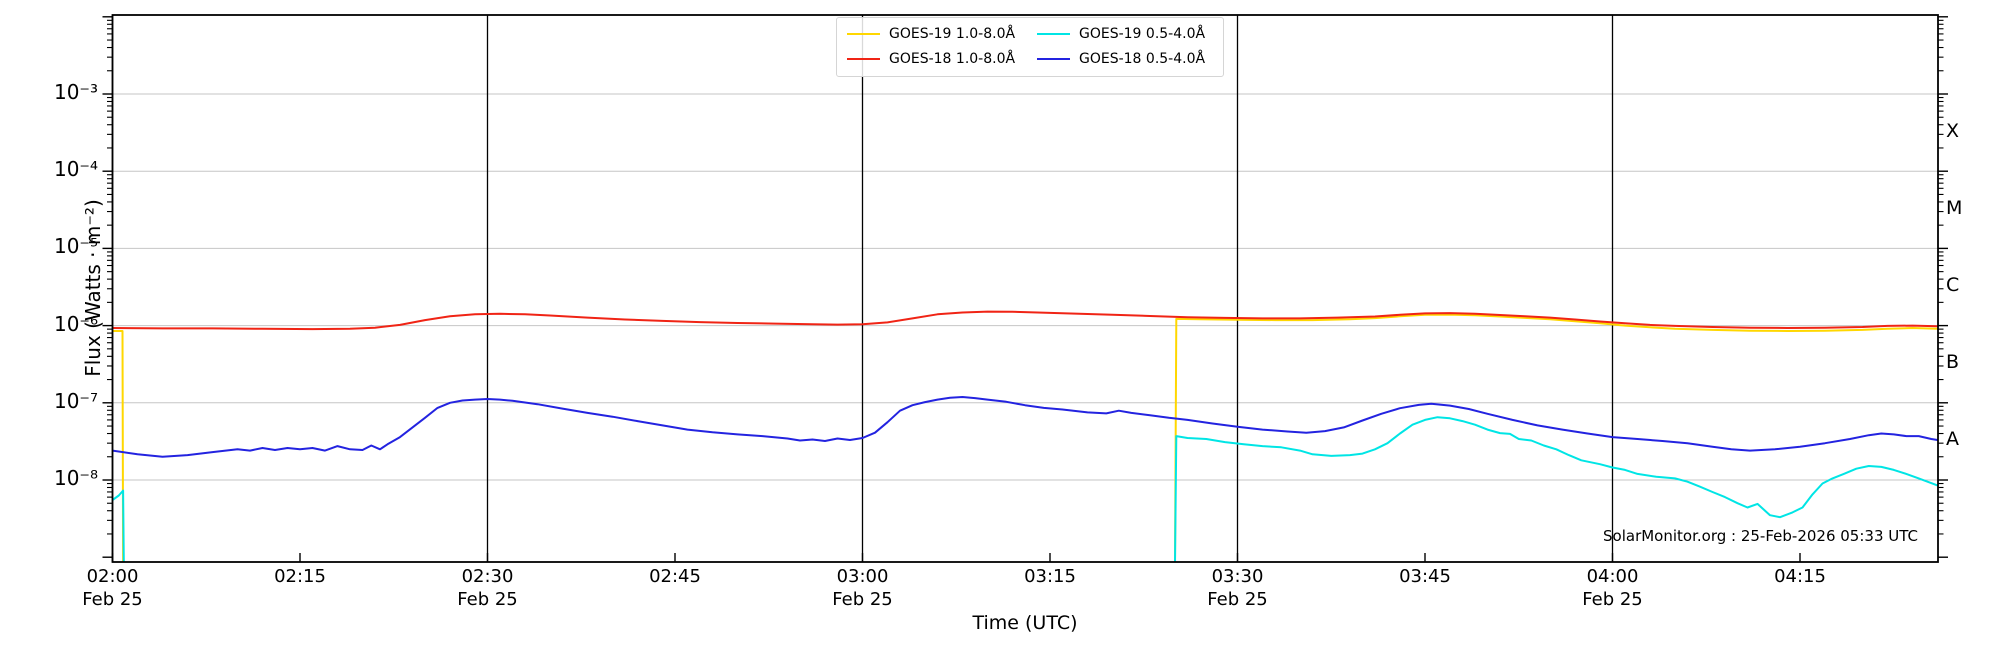  What do you see at coordinates (1237, 576) in the screenshot?
I see `x-tick-label: 03:30` at bounding box center [1237, 576].